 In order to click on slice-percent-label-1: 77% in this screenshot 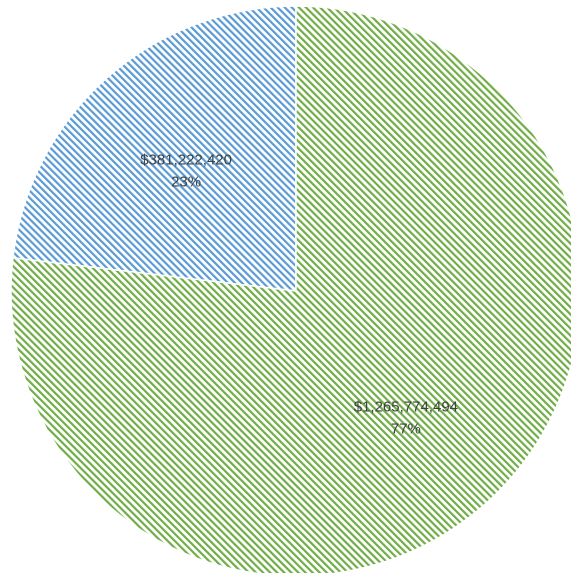, I will do `click(406, 428)`.